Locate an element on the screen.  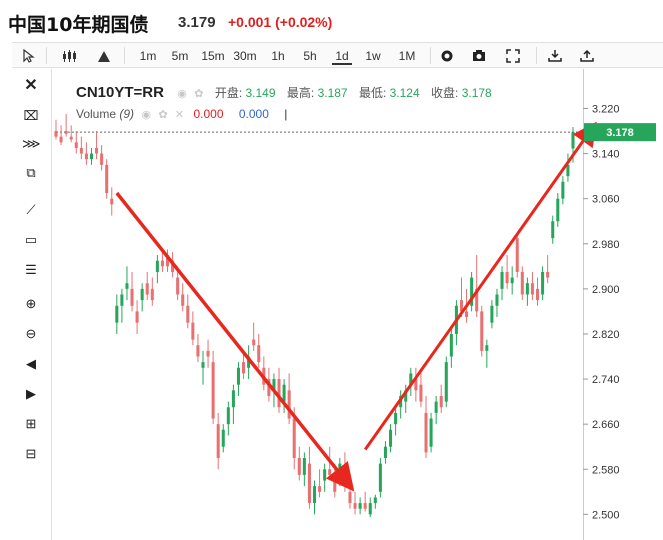
y-tick-label: 3.220 is located at coordinates (606, 109).